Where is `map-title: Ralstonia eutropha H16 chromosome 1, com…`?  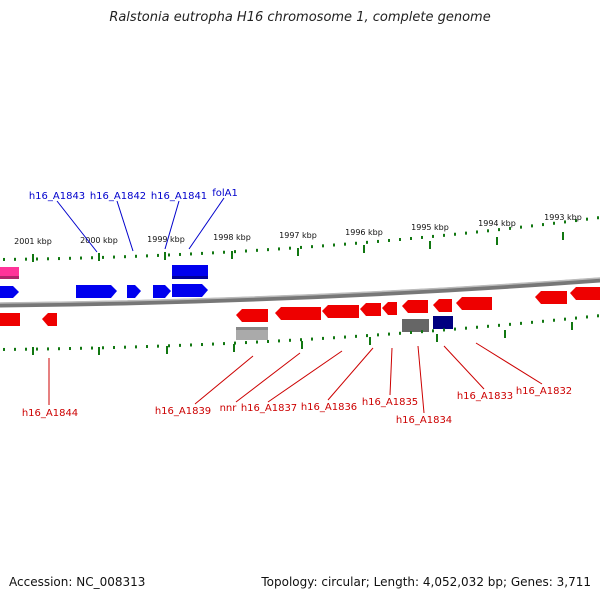 map-title: Ralstonia eutropha H16 chromosome 1, com… is located at coordinates (300, 17).